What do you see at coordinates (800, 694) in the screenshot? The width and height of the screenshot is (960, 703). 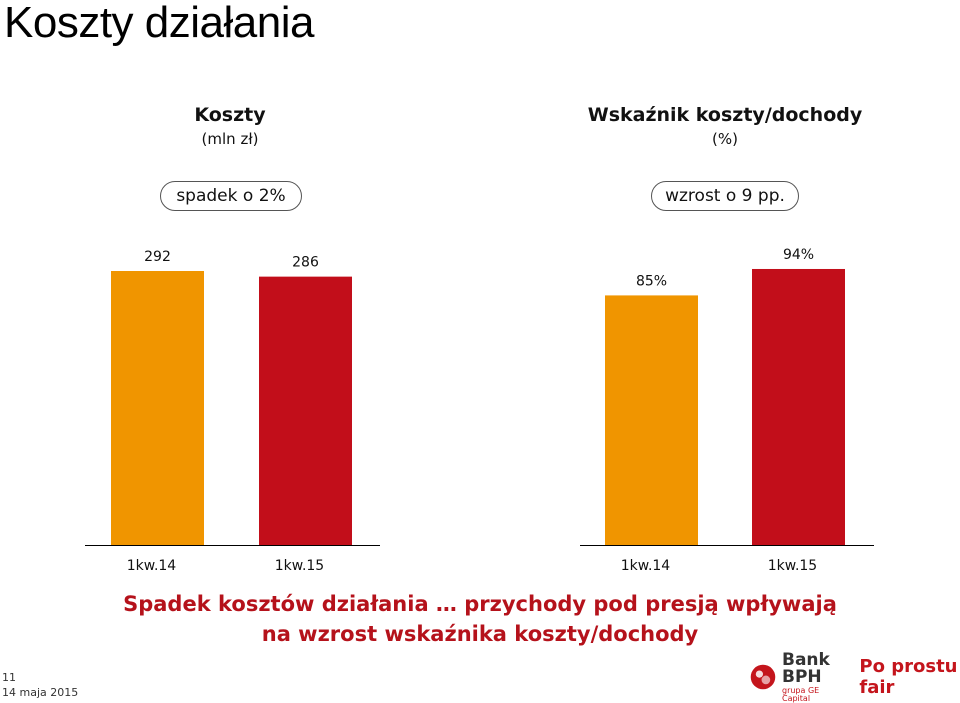 I see `bank-group: grupa GE Capital` at bounding box center [800, 694].